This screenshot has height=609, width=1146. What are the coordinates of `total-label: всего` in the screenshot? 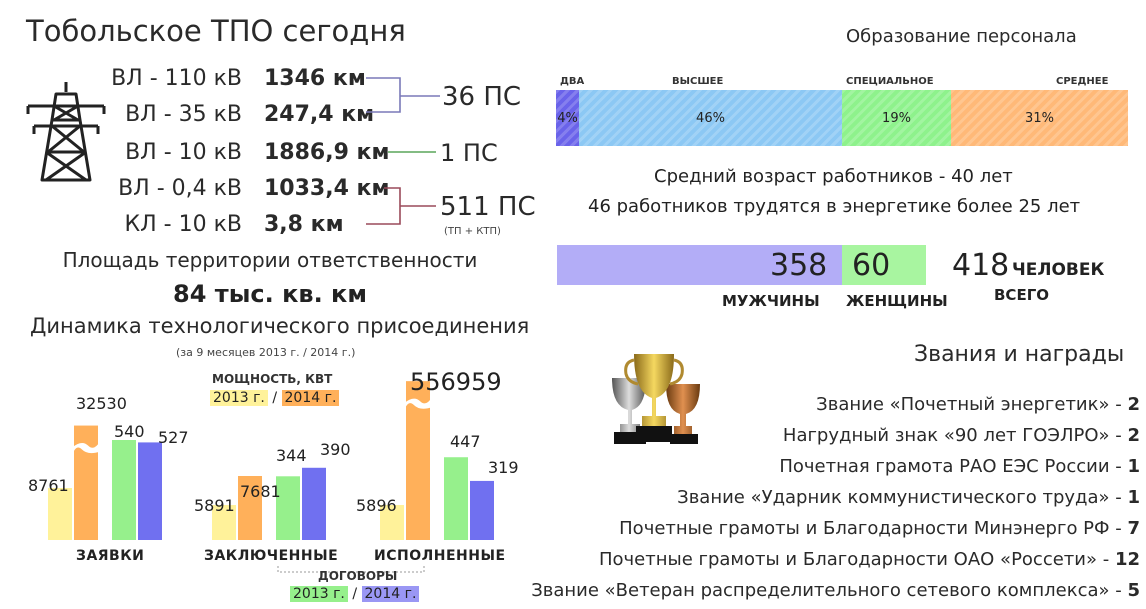 It's located at (1021, 295).